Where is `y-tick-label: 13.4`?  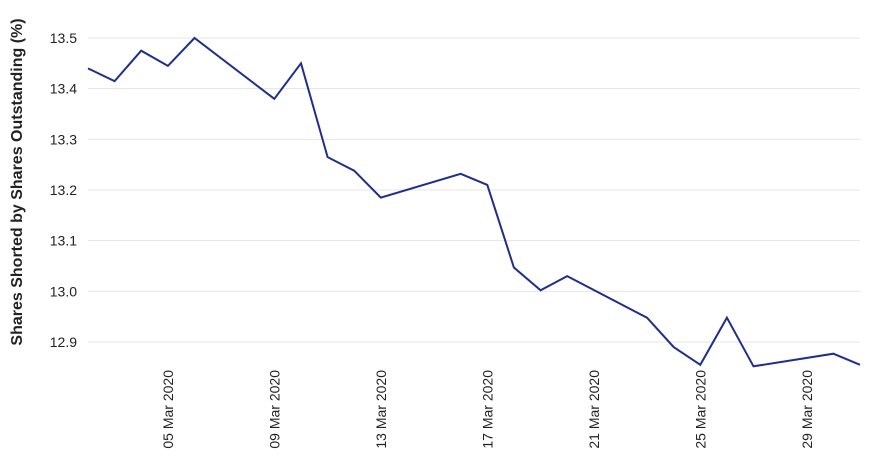 y-tick-label: 13.4 is located at coordinates (63, 89).